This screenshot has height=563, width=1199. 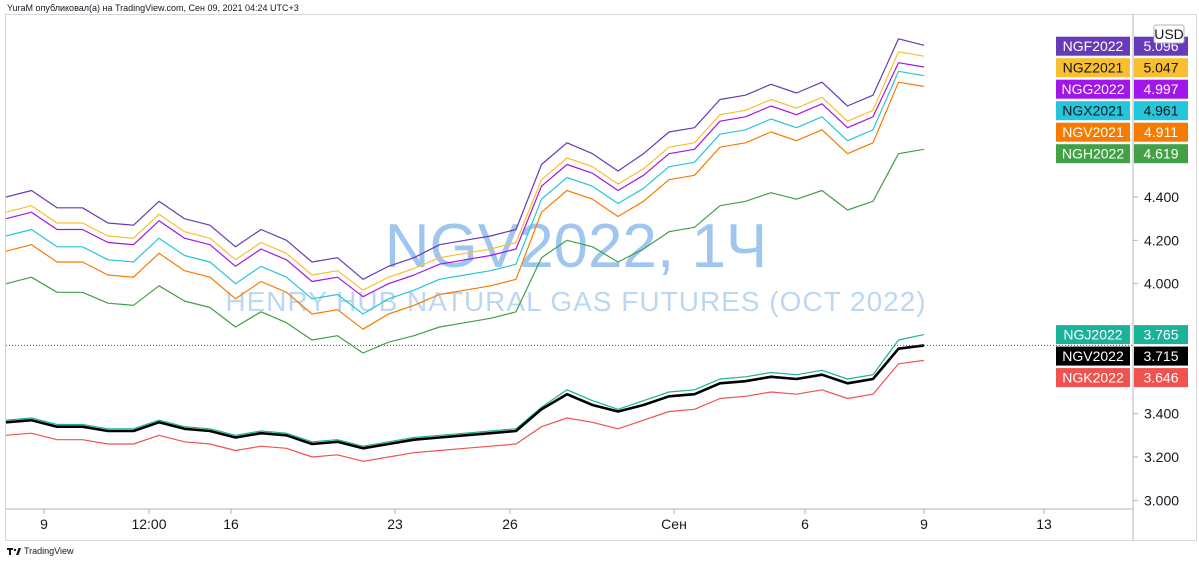 I want to click on time-tick-label: 23, so click(x=395, y=524).